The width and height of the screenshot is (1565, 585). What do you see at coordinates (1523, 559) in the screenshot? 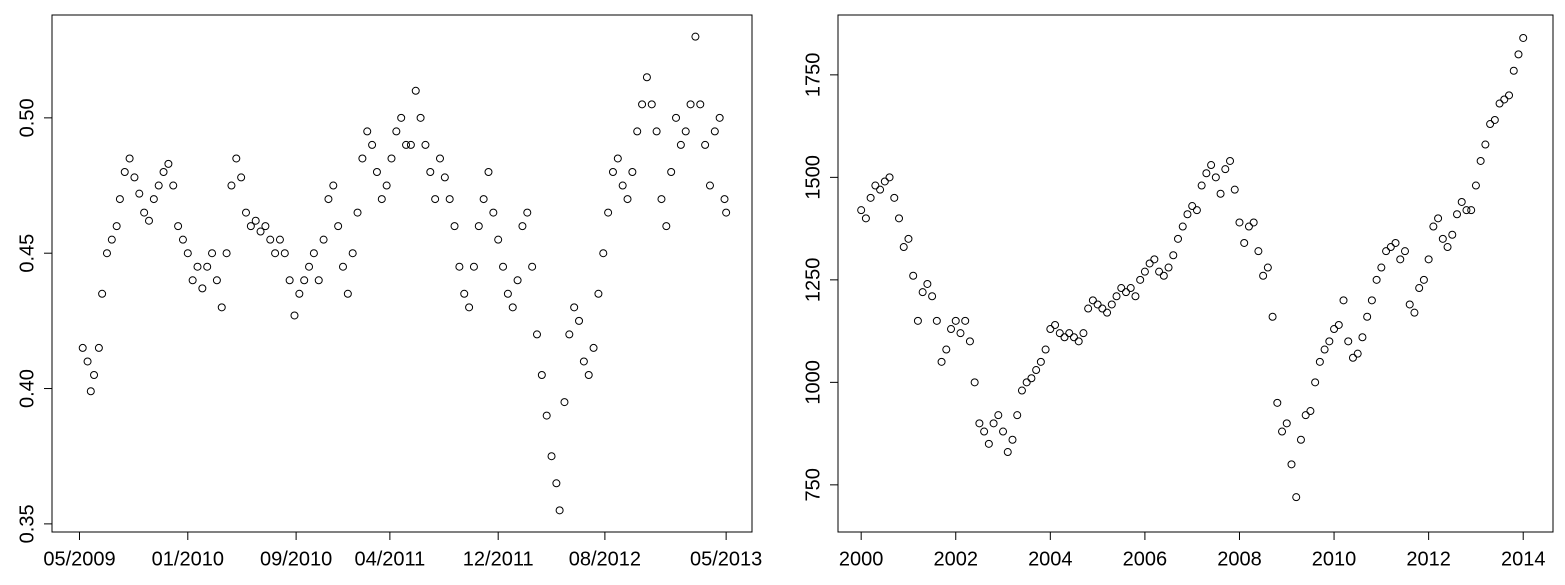
I see `x-tick-label: 2014` at bounding box center [1523, 559].